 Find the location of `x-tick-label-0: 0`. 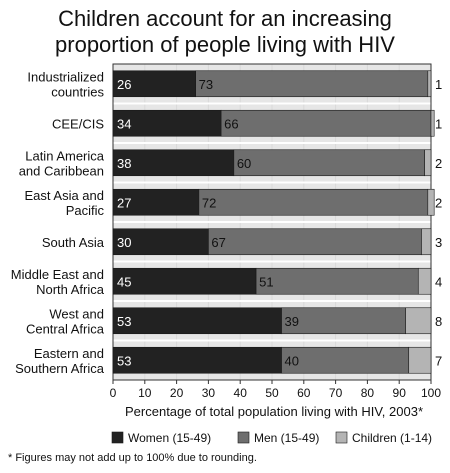

x-tick-label-0: 0 is located at coordinates (113, 393).